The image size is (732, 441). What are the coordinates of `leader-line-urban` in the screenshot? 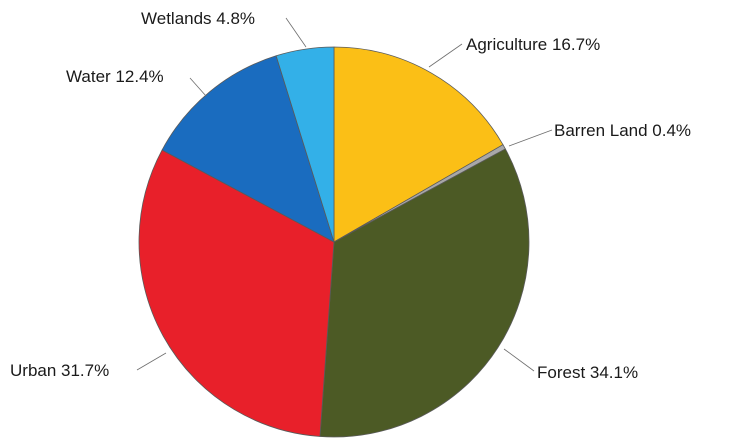 It's located at (151, 361).